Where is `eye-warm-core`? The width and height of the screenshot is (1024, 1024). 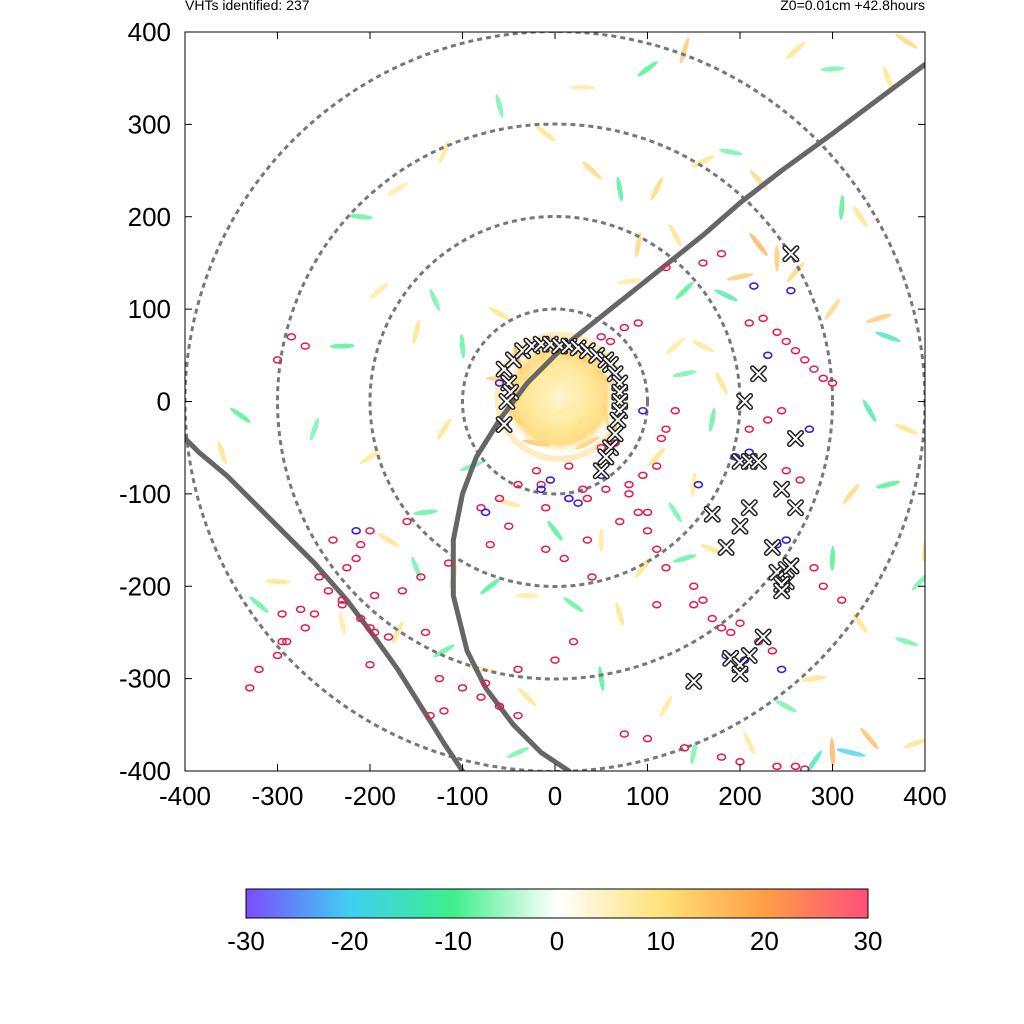 eye-warm-core is located at coordinates (560, 397).